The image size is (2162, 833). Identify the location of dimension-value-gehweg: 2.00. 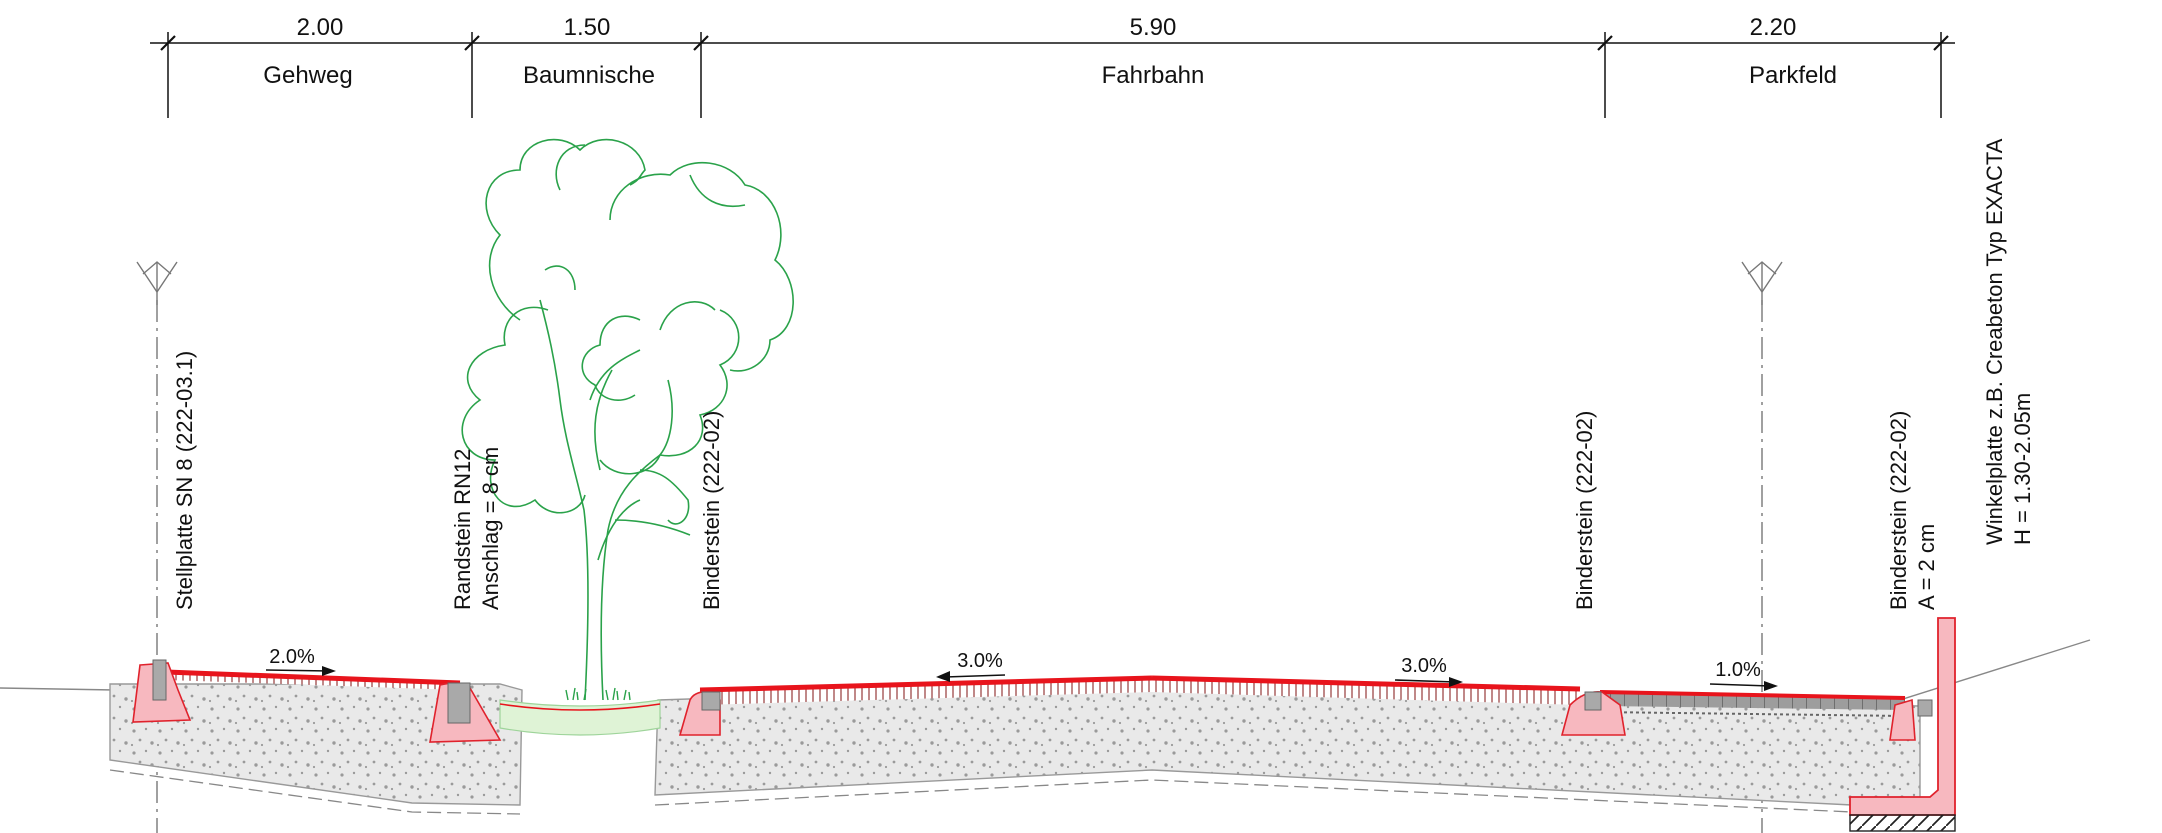
(320, 27).